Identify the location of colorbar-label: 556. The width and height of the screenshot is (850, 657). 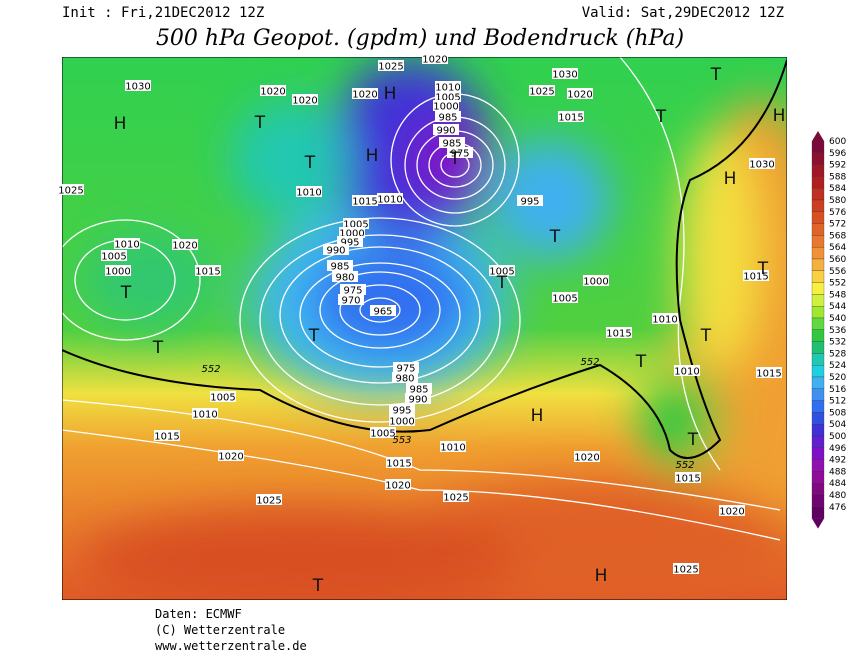
(837, 272).